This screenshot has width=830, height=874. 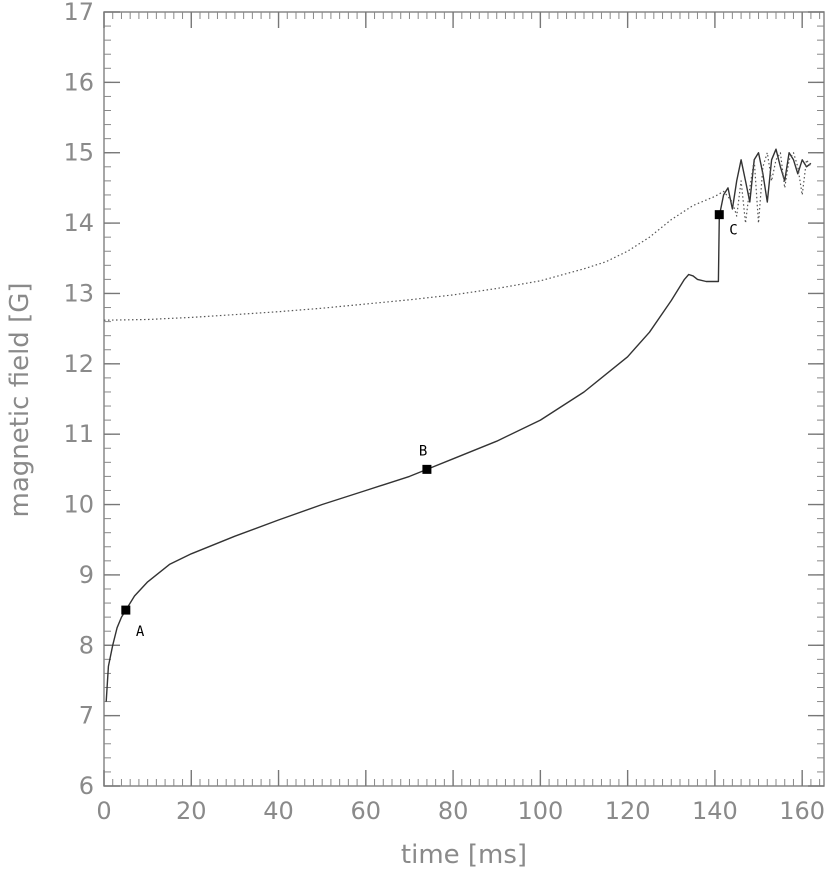 I want to click on marker-point-c, so click(x=719, y=215).